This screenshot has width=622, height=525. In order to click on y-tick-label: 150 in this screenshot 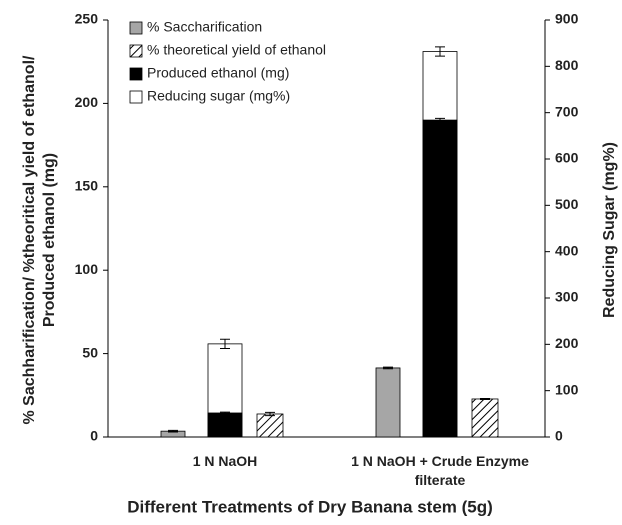, I will do `click(87, 186)`.